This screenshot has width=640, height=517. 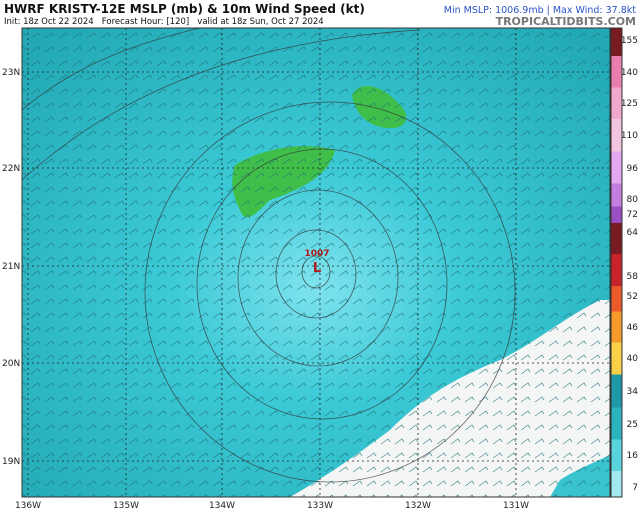 What do you see at coordinates (126, 506) in the screenshot?
I see `lon-label: 135W` at bounding box center [126, 506].